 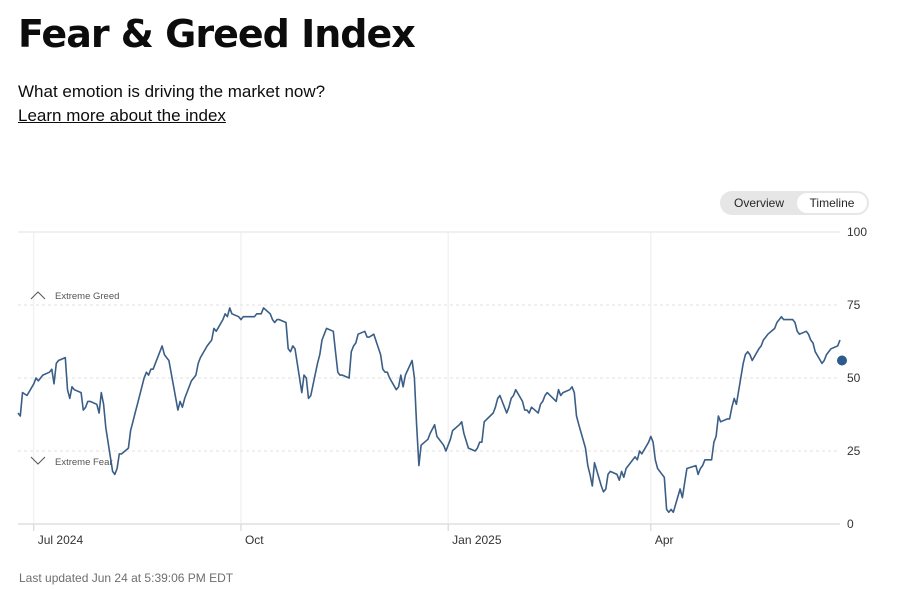 What do you see at coordinates (74, 379) in the screenshot?
I see `threshold-labels: Extreme Greed Extreme Fear` at bounding box center [74, 379].